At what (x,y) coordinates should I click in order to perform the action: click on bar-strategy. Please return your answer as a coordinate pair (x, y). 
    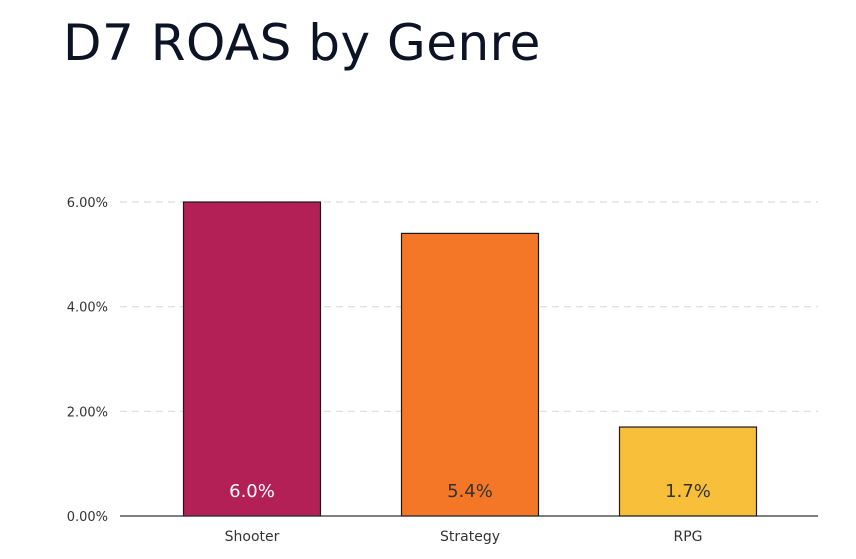
    Looking at the image, I should click on (470, 374).